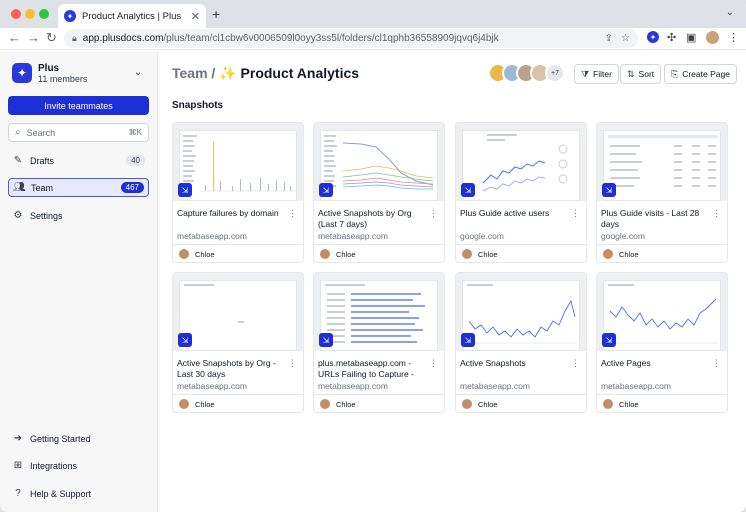 The width and height of the screenshot is (746, 512). What do you see at coordinates (672, 38) in the screenshot?
I see `extensions-puzzle-icon: ✣` at bounding box center [672, 38].